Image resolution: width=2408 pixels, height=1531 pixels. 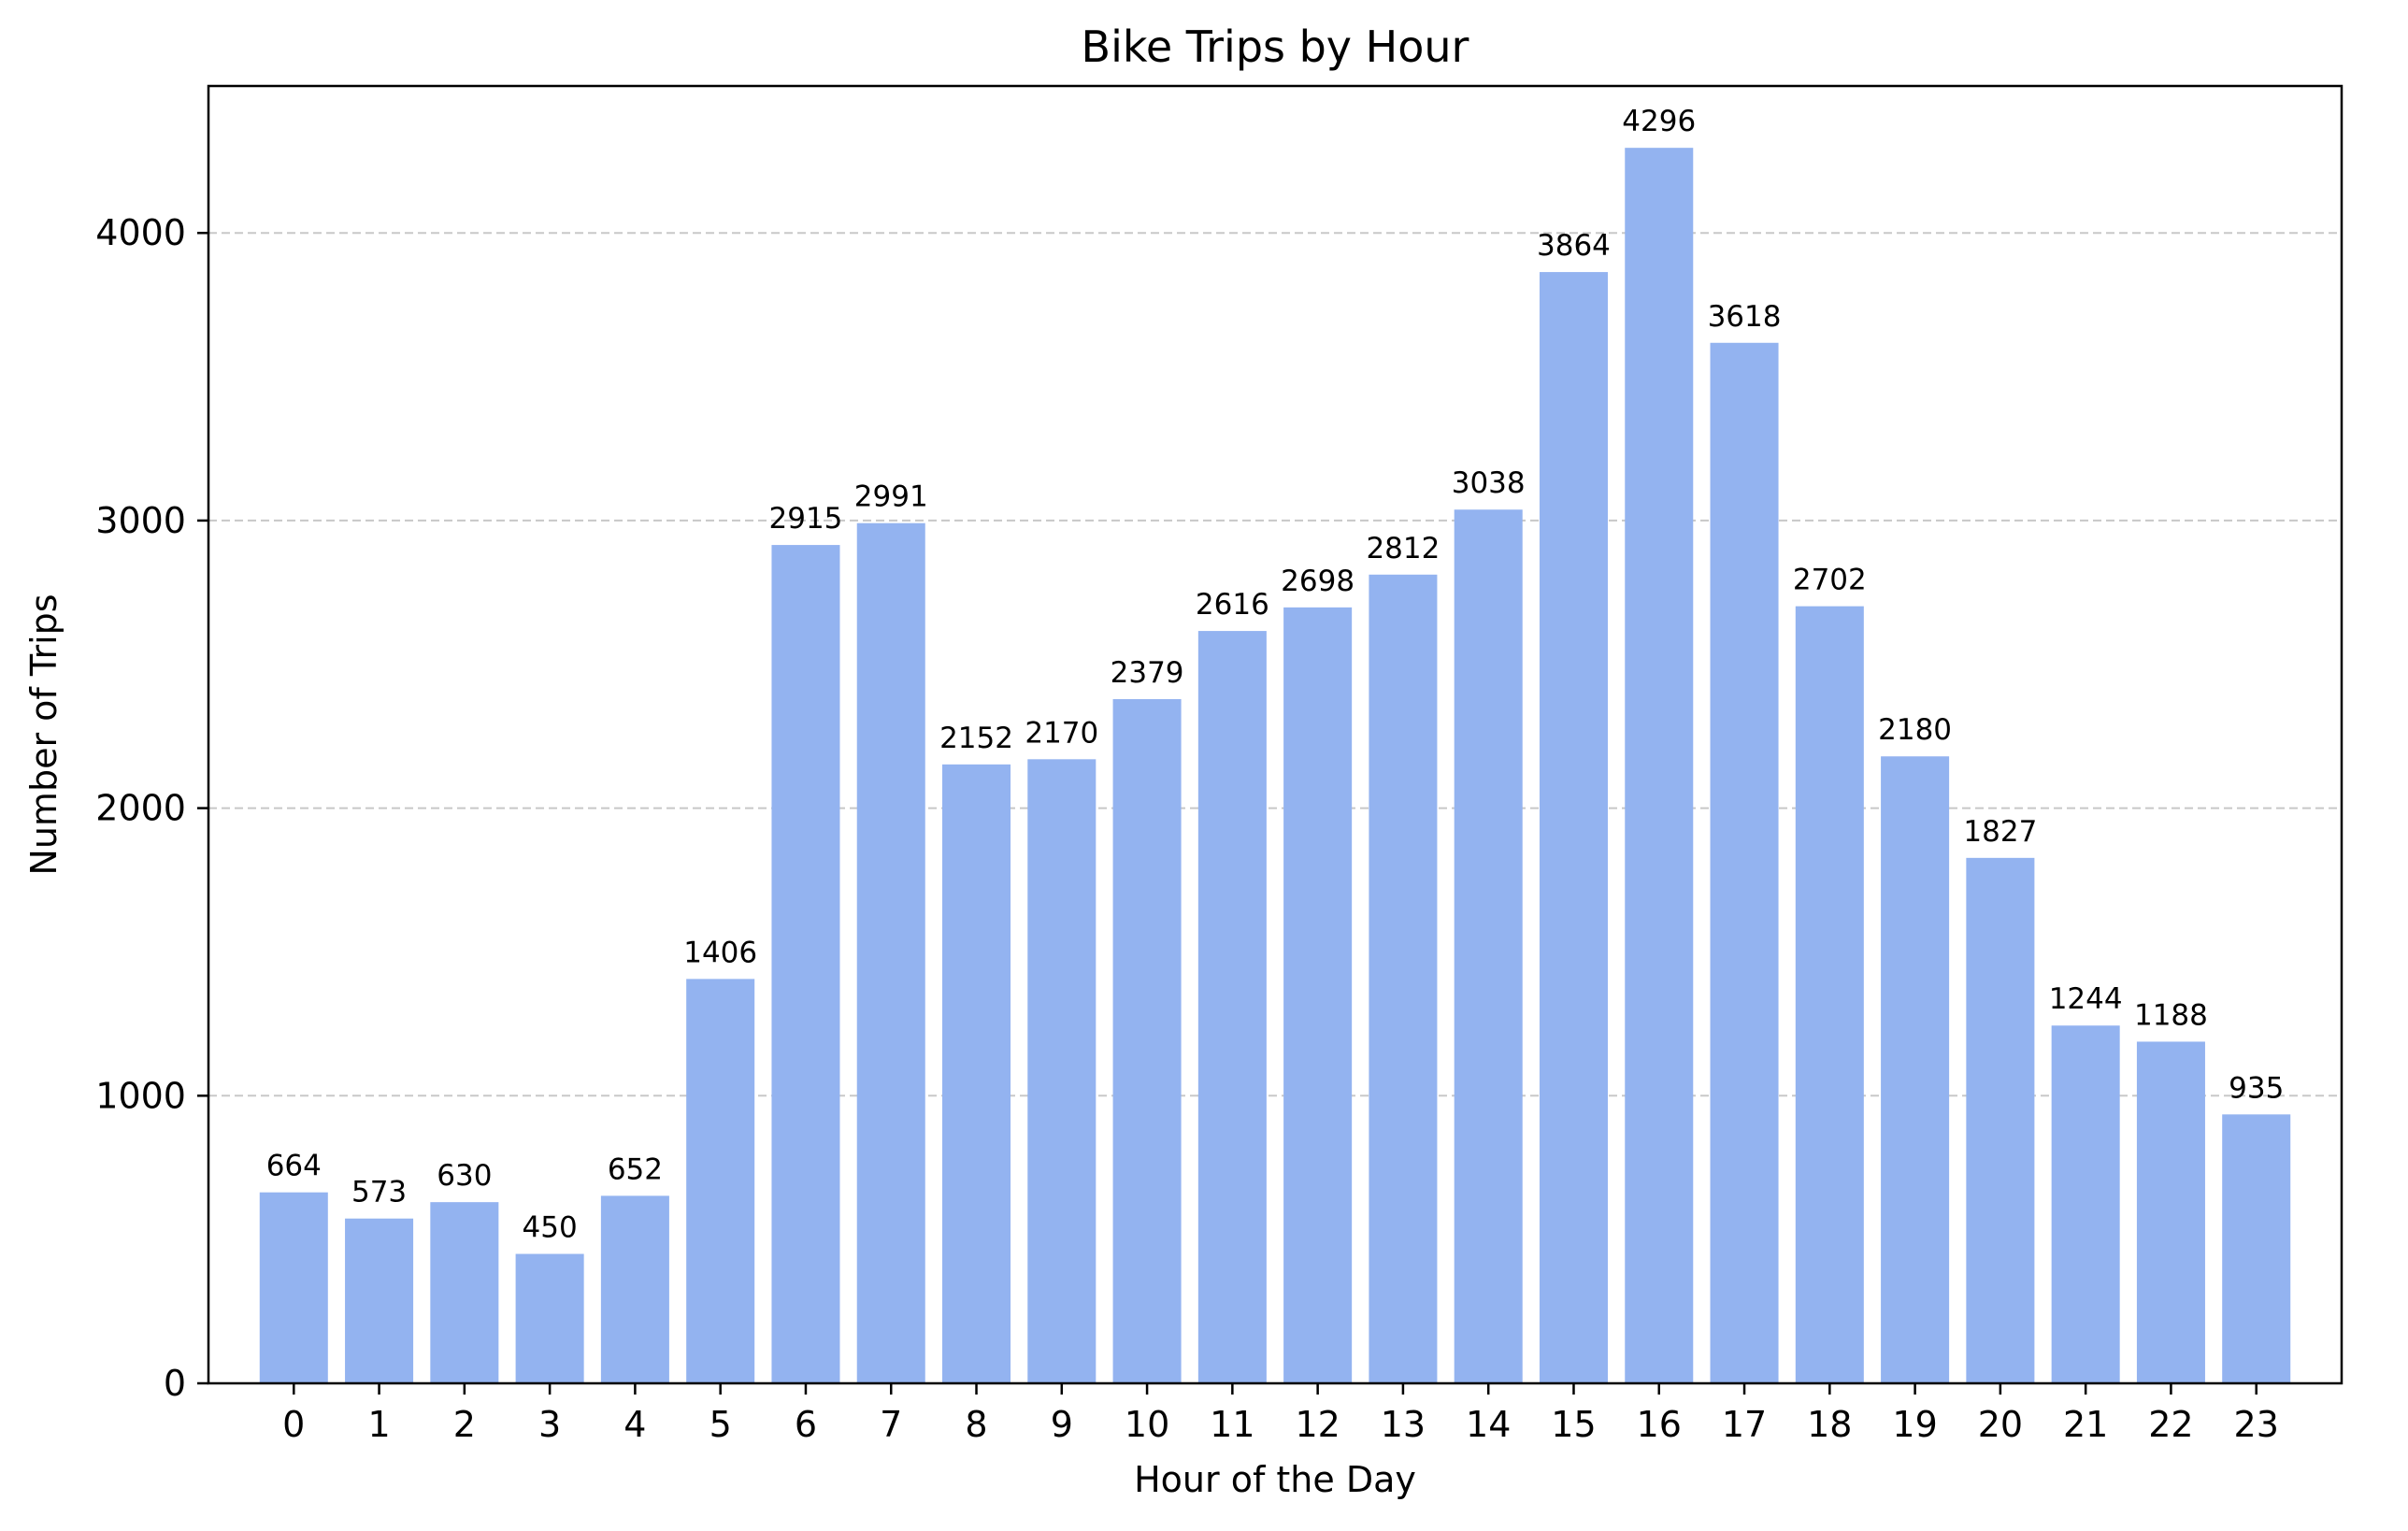 What do you see at coordinates (1745, 317) in the screenshot?
I see `bar-value-label: 3618` at bounding box center [1745, 317].